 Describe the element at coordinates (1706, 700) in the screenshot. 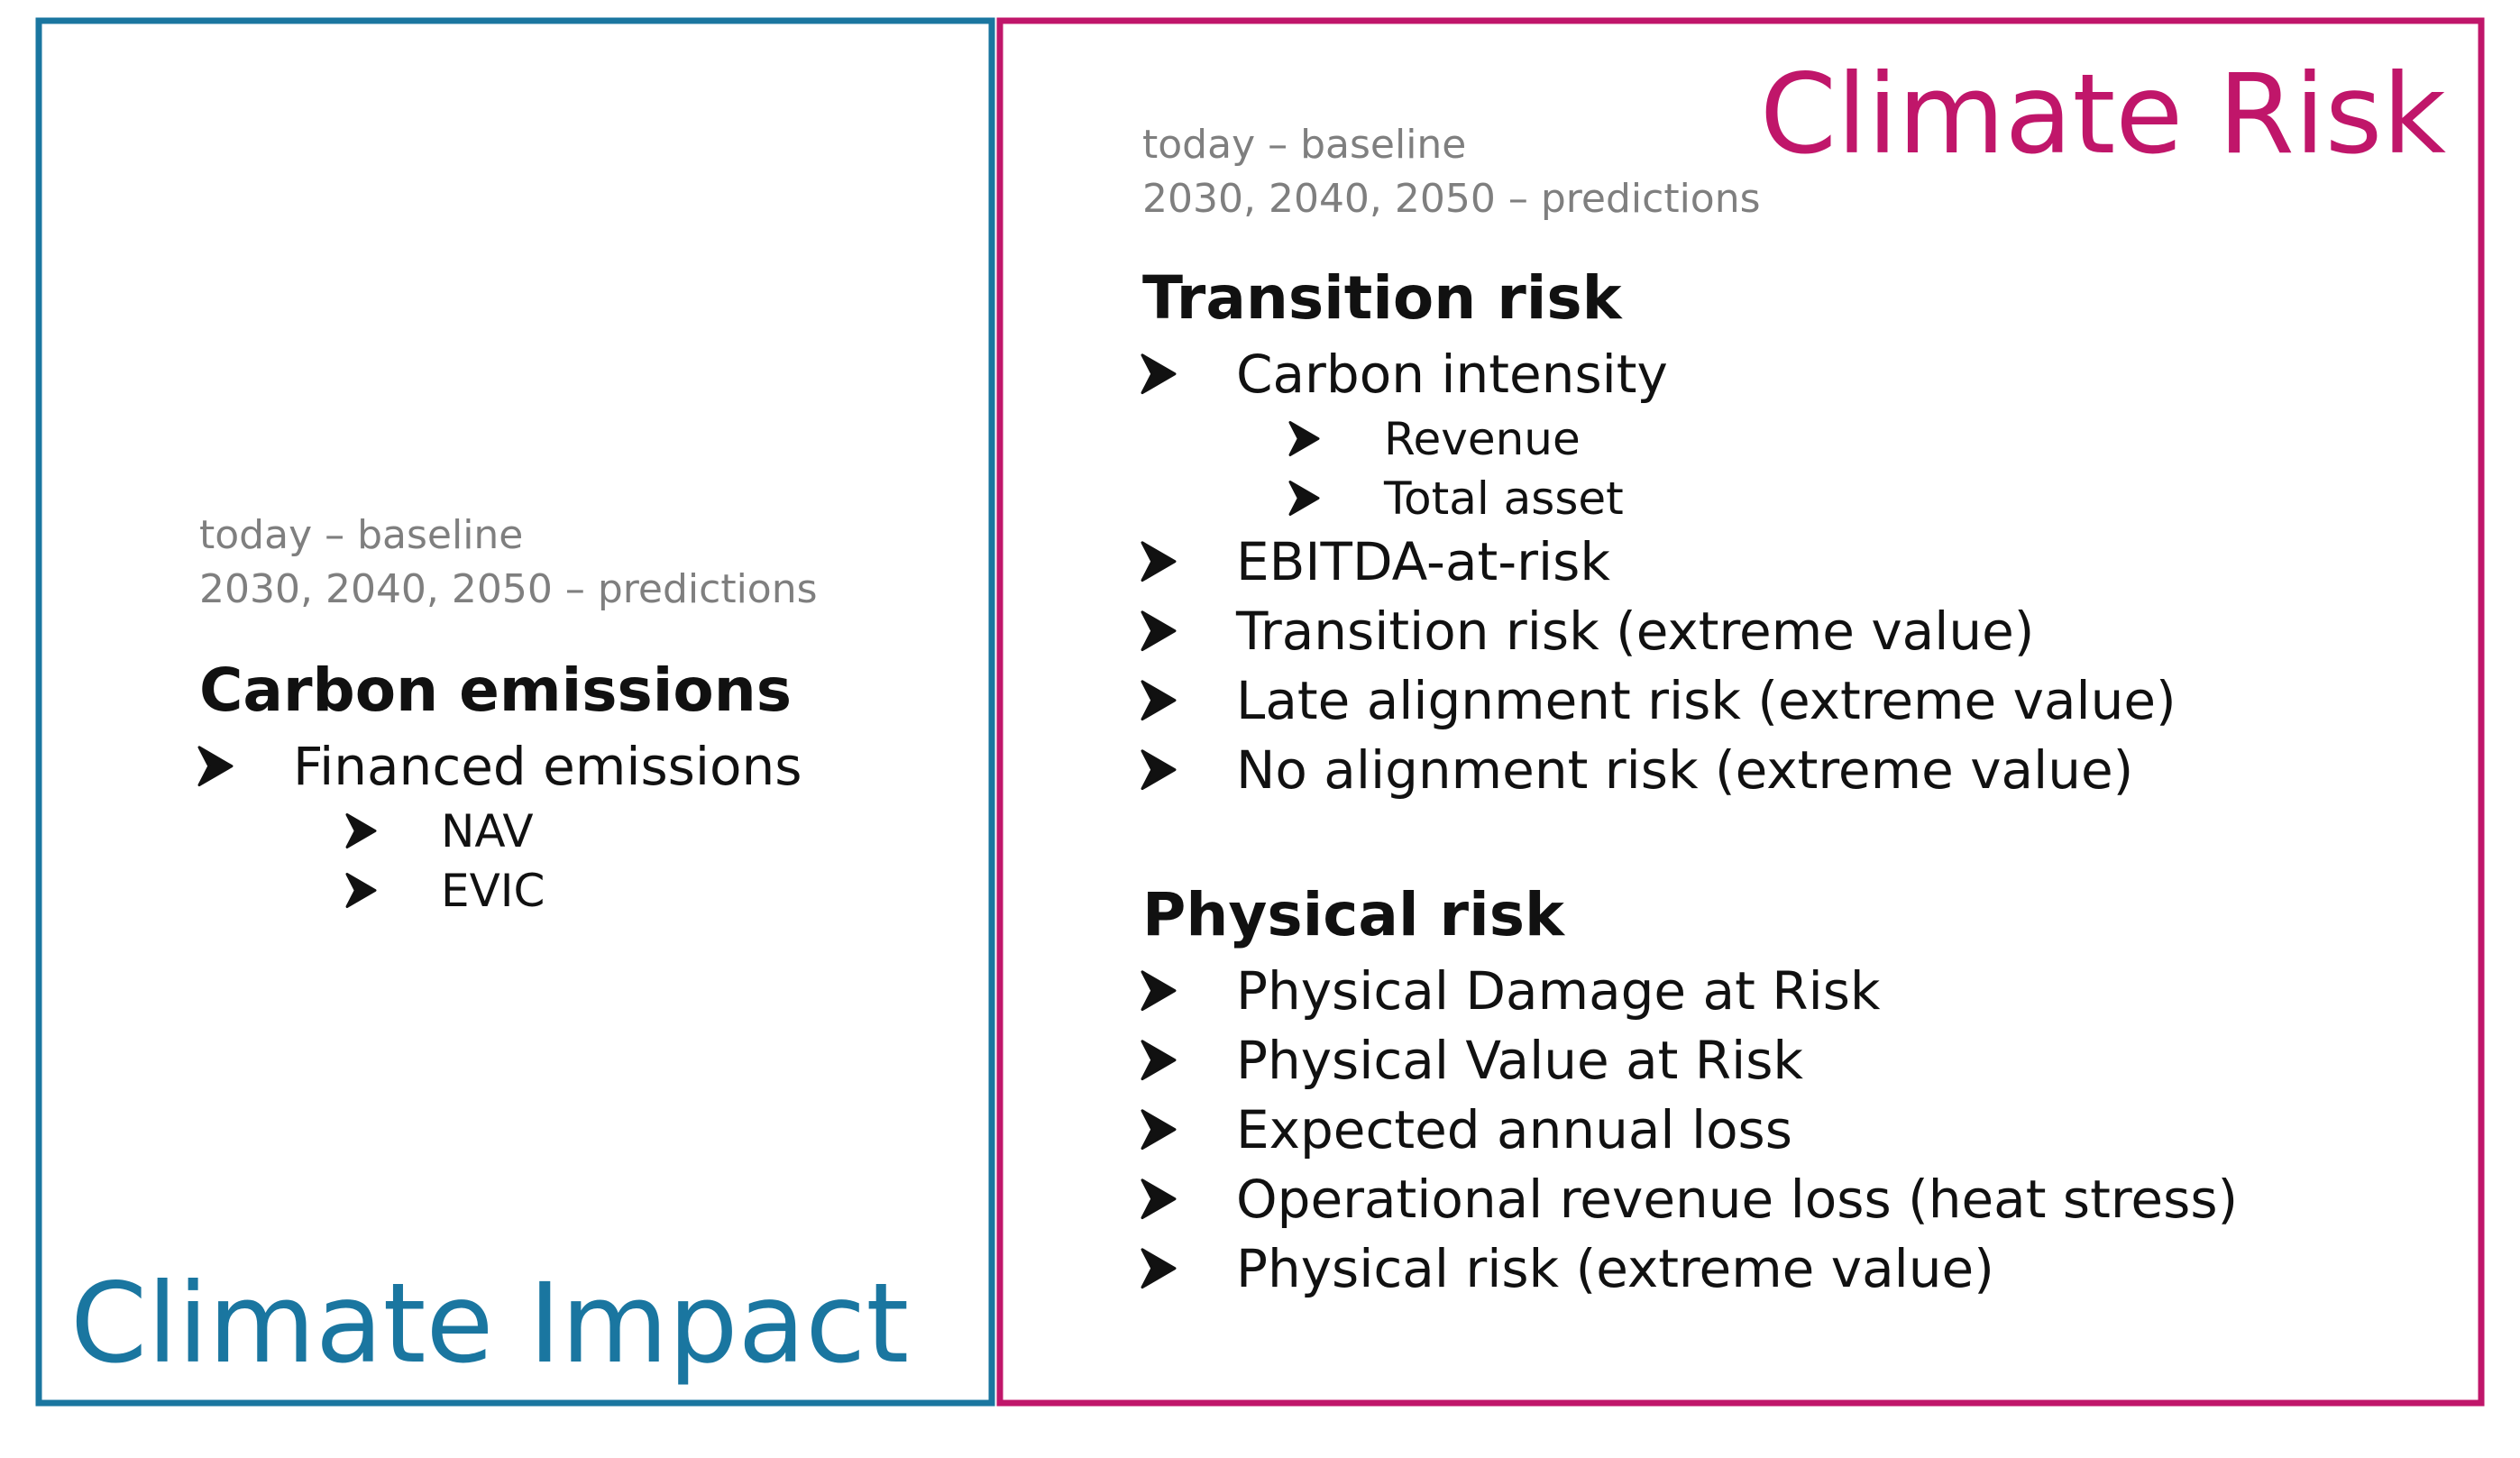

I see `list-item: Late alignment risk (extreme value)` at that location.